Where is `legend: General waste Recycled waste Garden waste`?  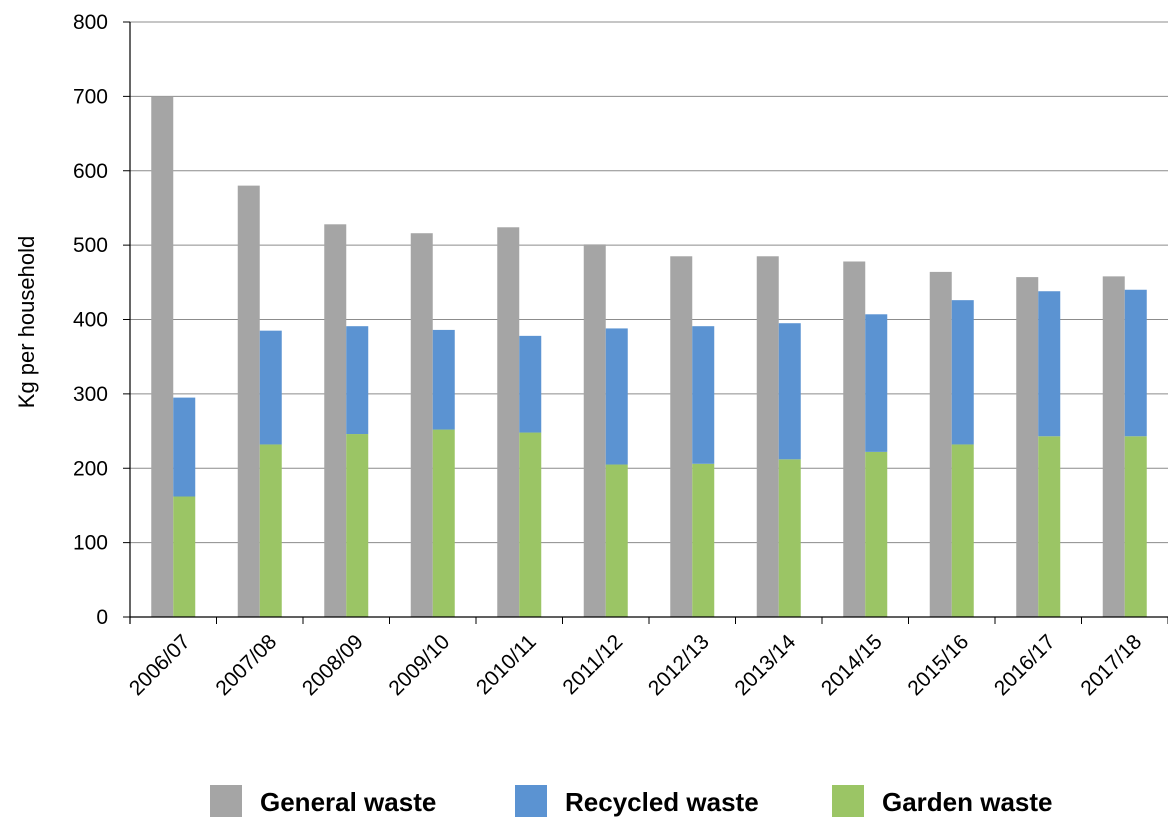 legend: General waste Recycled waste Garden waste is located at coordinates (631, 801).